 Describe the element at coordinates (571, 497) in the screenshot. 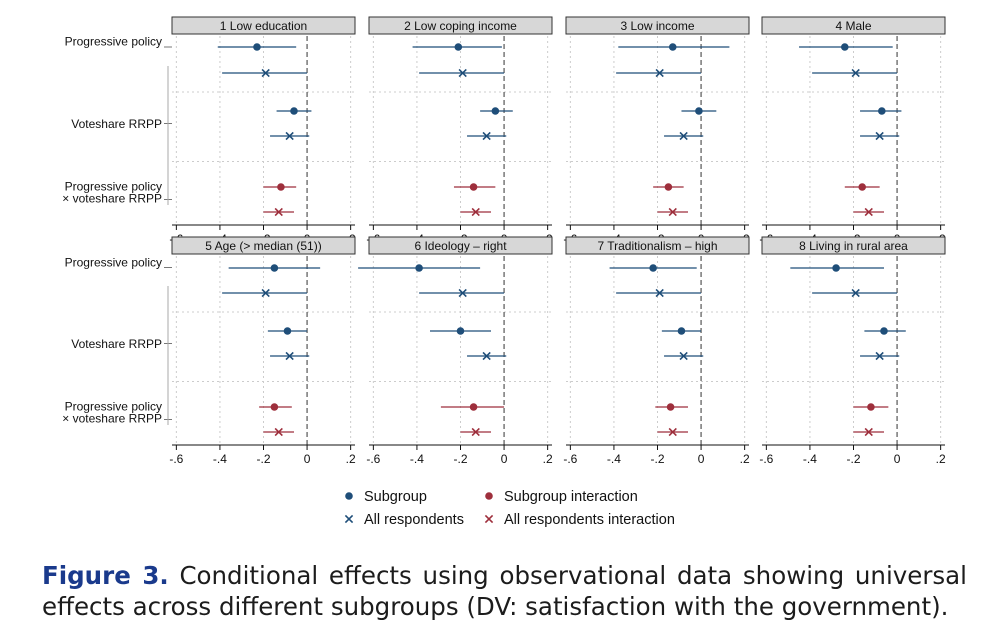

I see `legend-label: Subgroup interaction` at that location.